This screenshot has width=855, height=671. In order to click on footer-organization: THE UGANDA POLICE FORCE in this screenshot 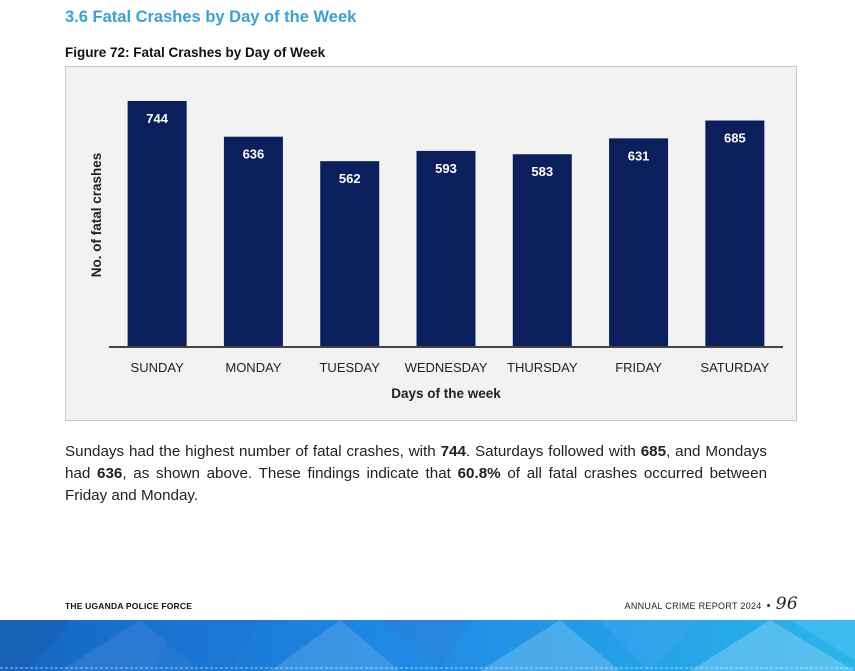, I will do `click(129, 606)`.